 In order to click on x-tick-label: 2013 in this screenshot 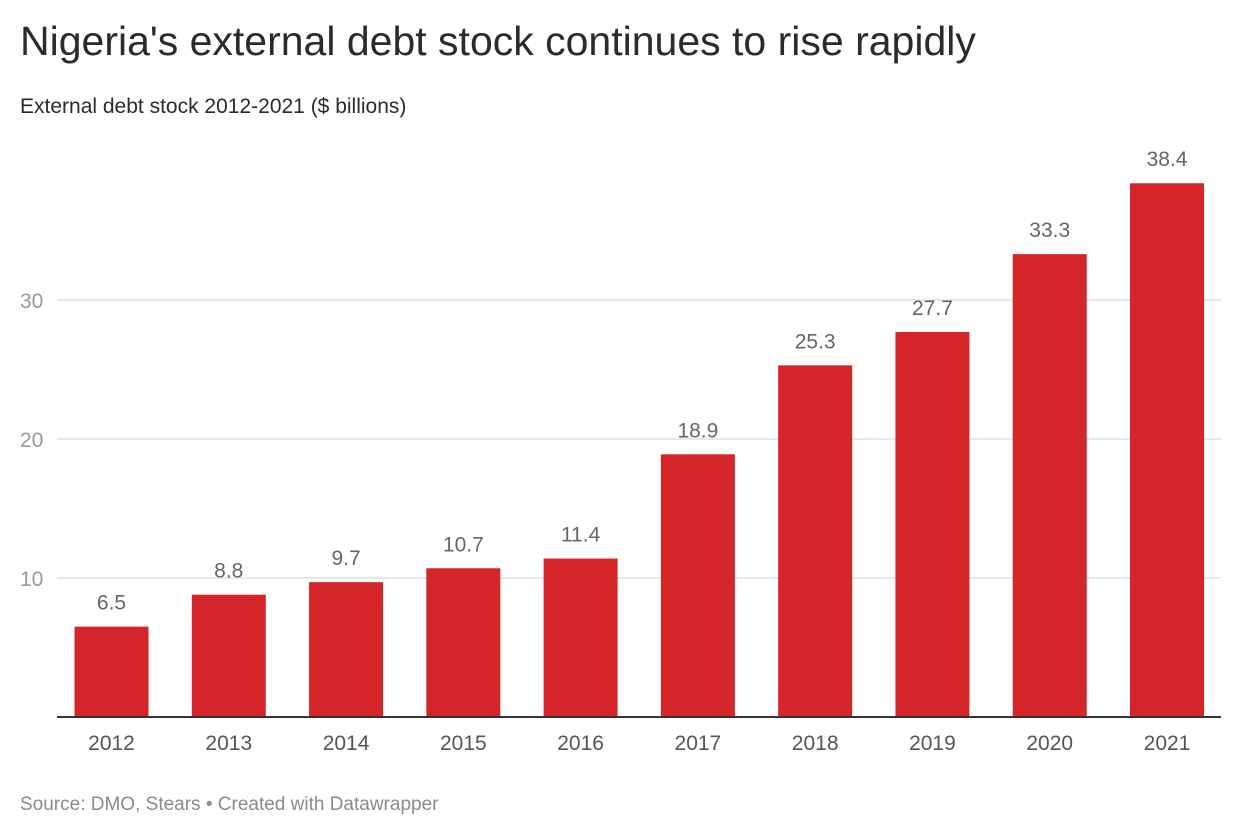, I will do `click(228, 743)`.